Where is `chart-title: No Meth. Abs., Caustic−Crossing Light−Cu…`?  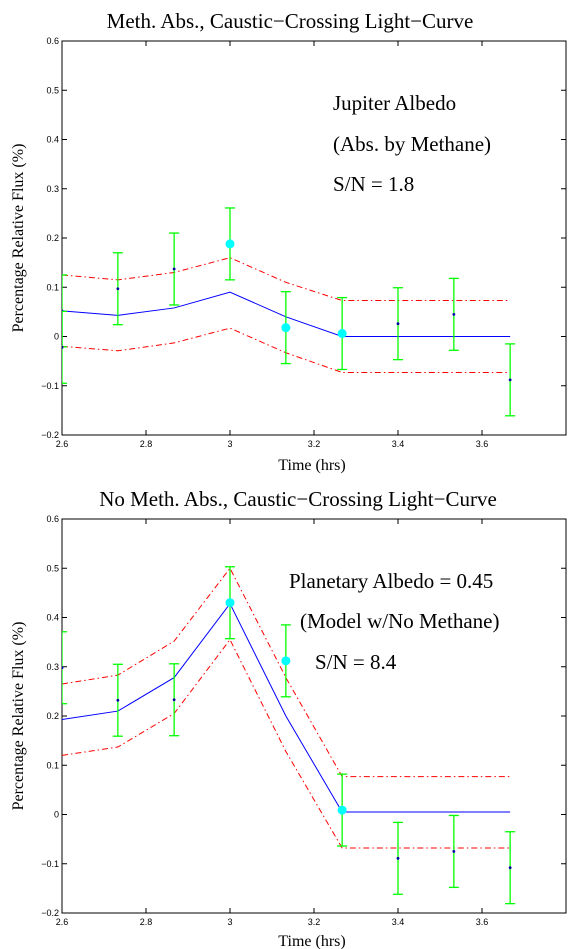
chart-title: No Meth. Abs., Caustic−Crossing Light−Cu… is located at coordinates (298, 499).